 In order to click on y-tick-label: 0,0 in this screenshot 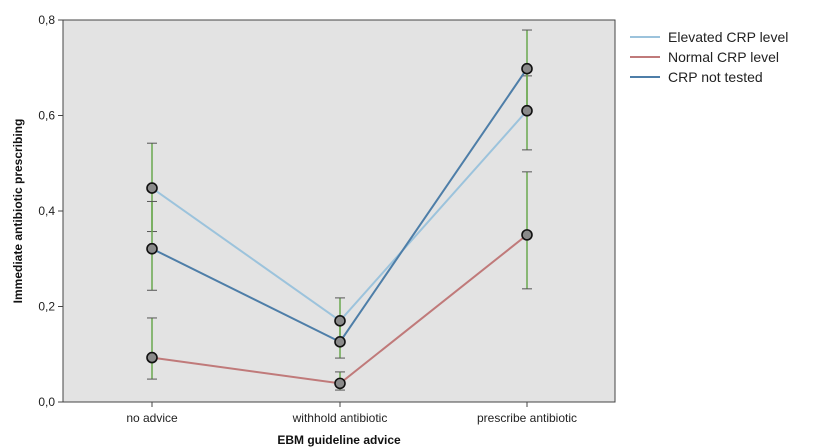, I will do `click(46, 402)`.